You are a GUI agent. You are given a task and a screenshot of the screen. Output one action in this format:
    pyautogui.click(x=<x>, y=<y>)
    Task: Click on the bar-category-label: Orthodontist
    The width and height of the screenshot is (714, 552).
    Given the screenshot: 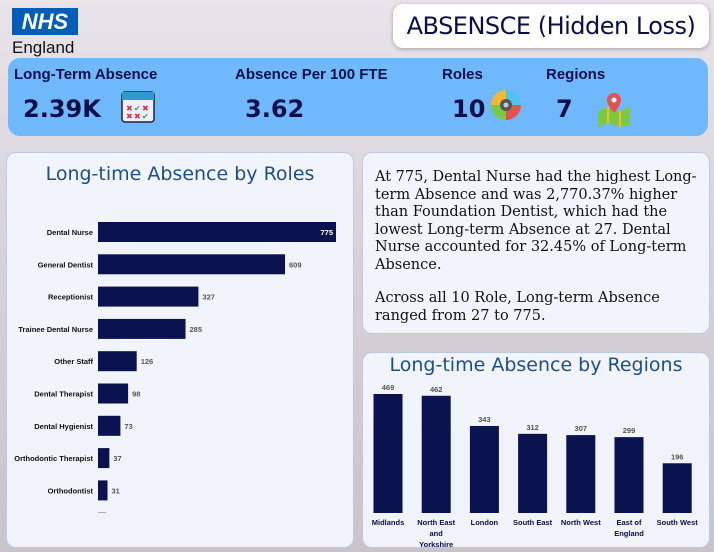 What is the action you would take?
    pyautogui.click(x=71, y=490)
    